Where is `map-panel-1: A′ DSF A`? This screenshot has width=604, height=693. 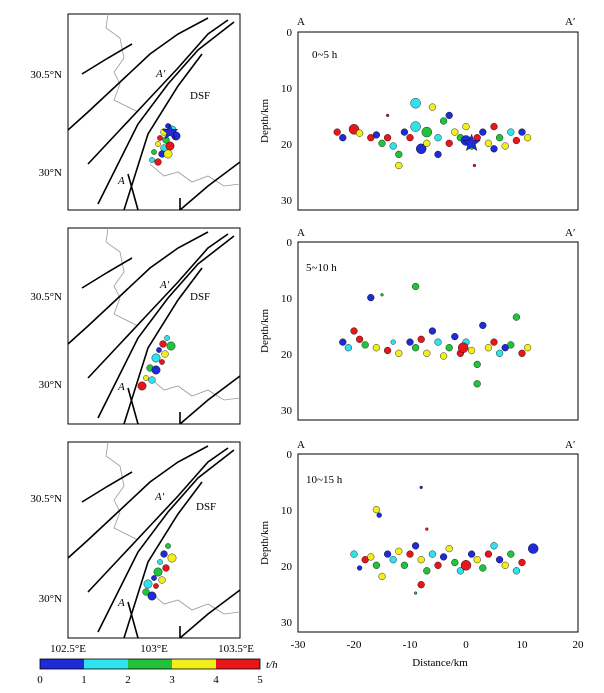 map-panel-1: A′ DSF A is located at coordinates (154, 112).